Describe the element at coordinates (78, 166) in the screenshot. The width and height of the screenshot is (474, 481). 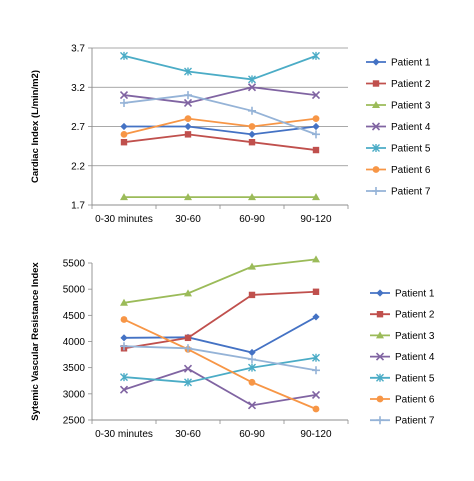
I see `y-tick-label: 2.2` at that location.